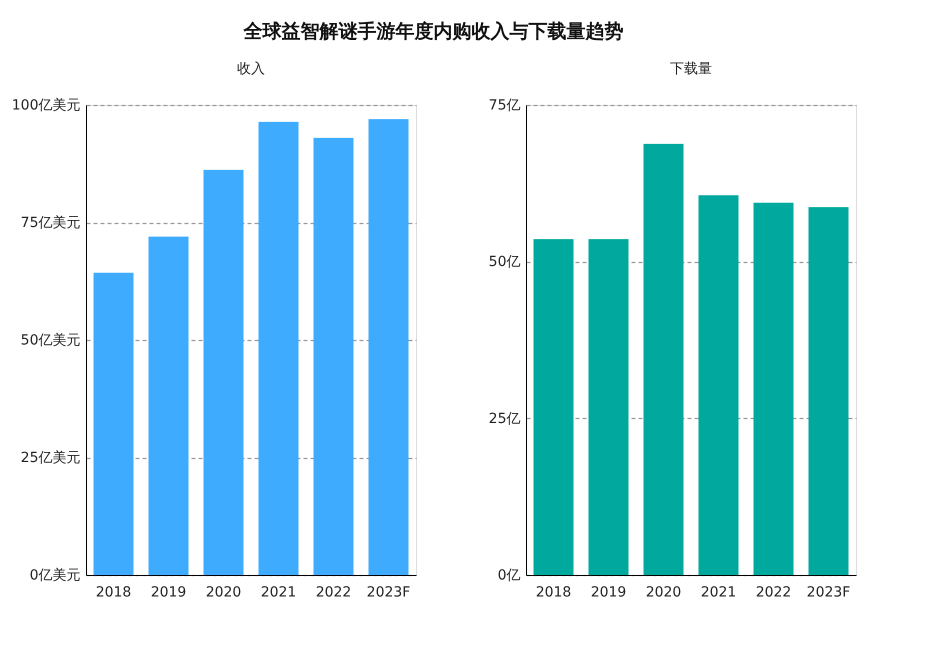 The image size is (949, 658). What do you see at coordinates (251, 69) in the screenshot?
I see `chart-subtitle: 收入` at bounding box center [251, 69].